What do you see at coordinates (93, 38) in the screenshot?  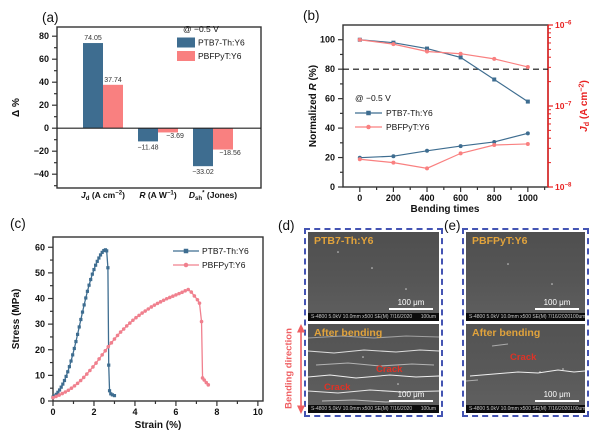 I see `svg-text: 74.05` at bounding box center [93, 38].